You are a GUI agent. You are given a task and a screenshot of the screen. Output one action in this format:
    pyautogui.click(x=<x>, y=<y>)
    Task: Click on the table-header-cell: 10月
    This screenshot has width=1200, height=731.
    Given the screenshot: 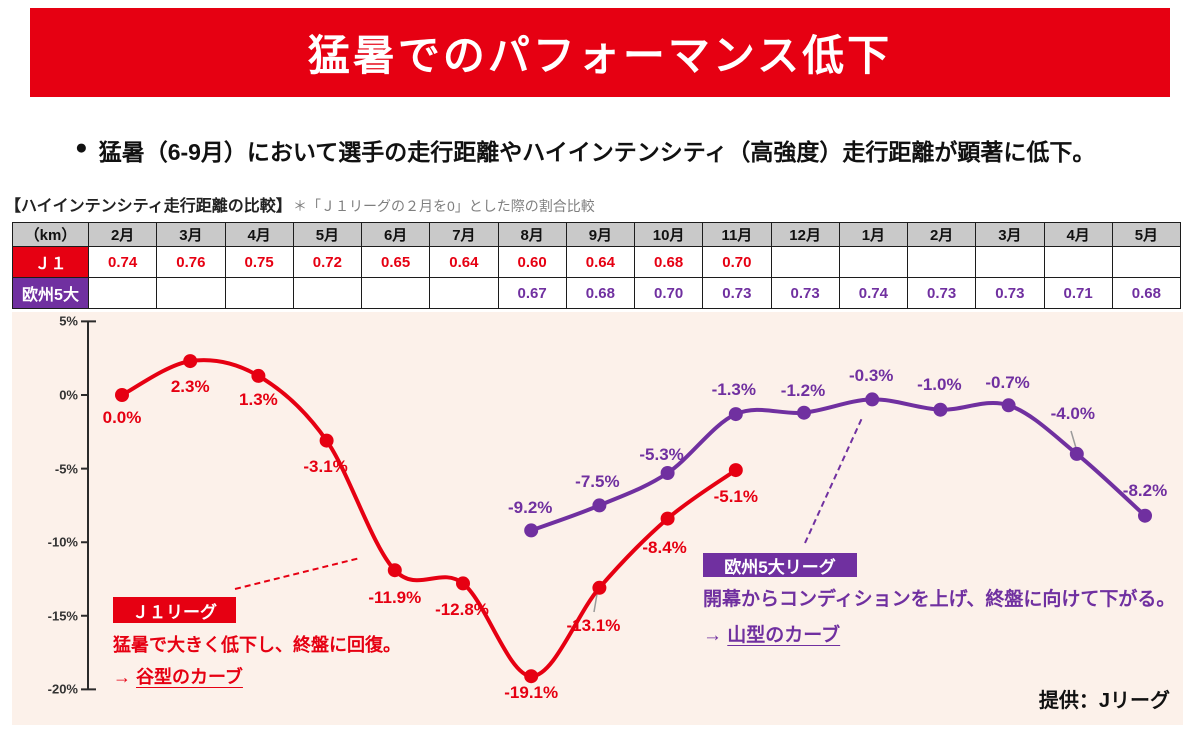 What is the action you would take?
    pyautogui.click(x=668, y=234)
    